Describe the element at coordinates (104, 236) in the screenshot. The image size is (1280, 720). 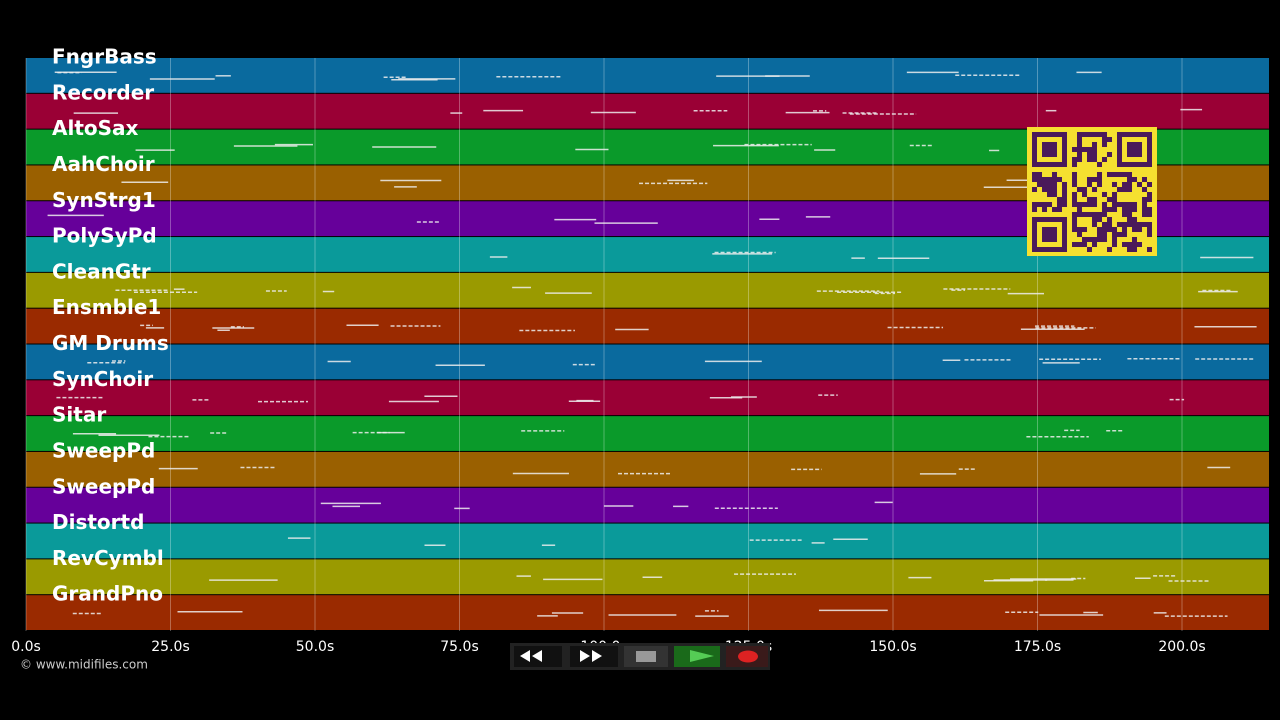
I see `track-label: PolySyPd` at that location.